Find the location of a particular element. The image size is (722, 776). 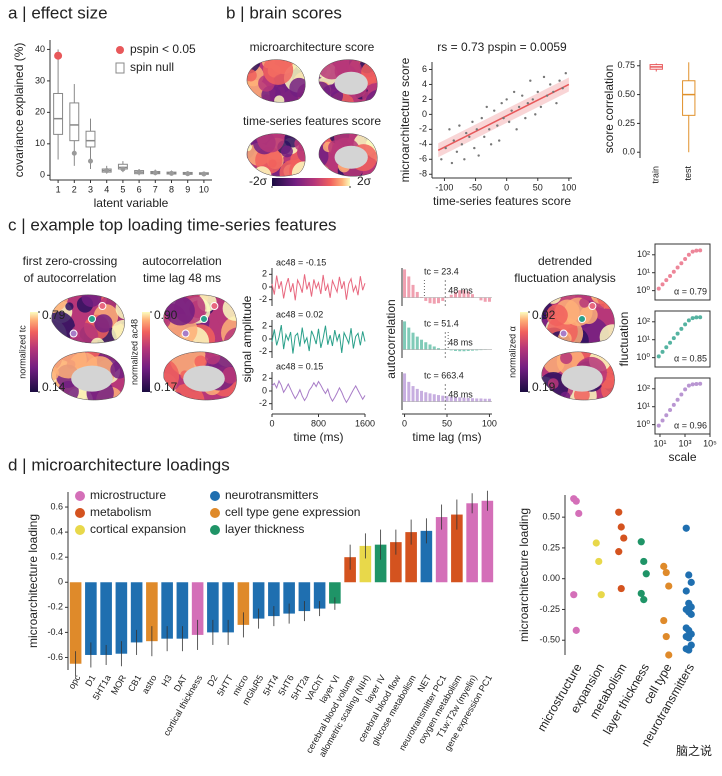

axis-title: autocorrelation is located at coordinates (391, 338).